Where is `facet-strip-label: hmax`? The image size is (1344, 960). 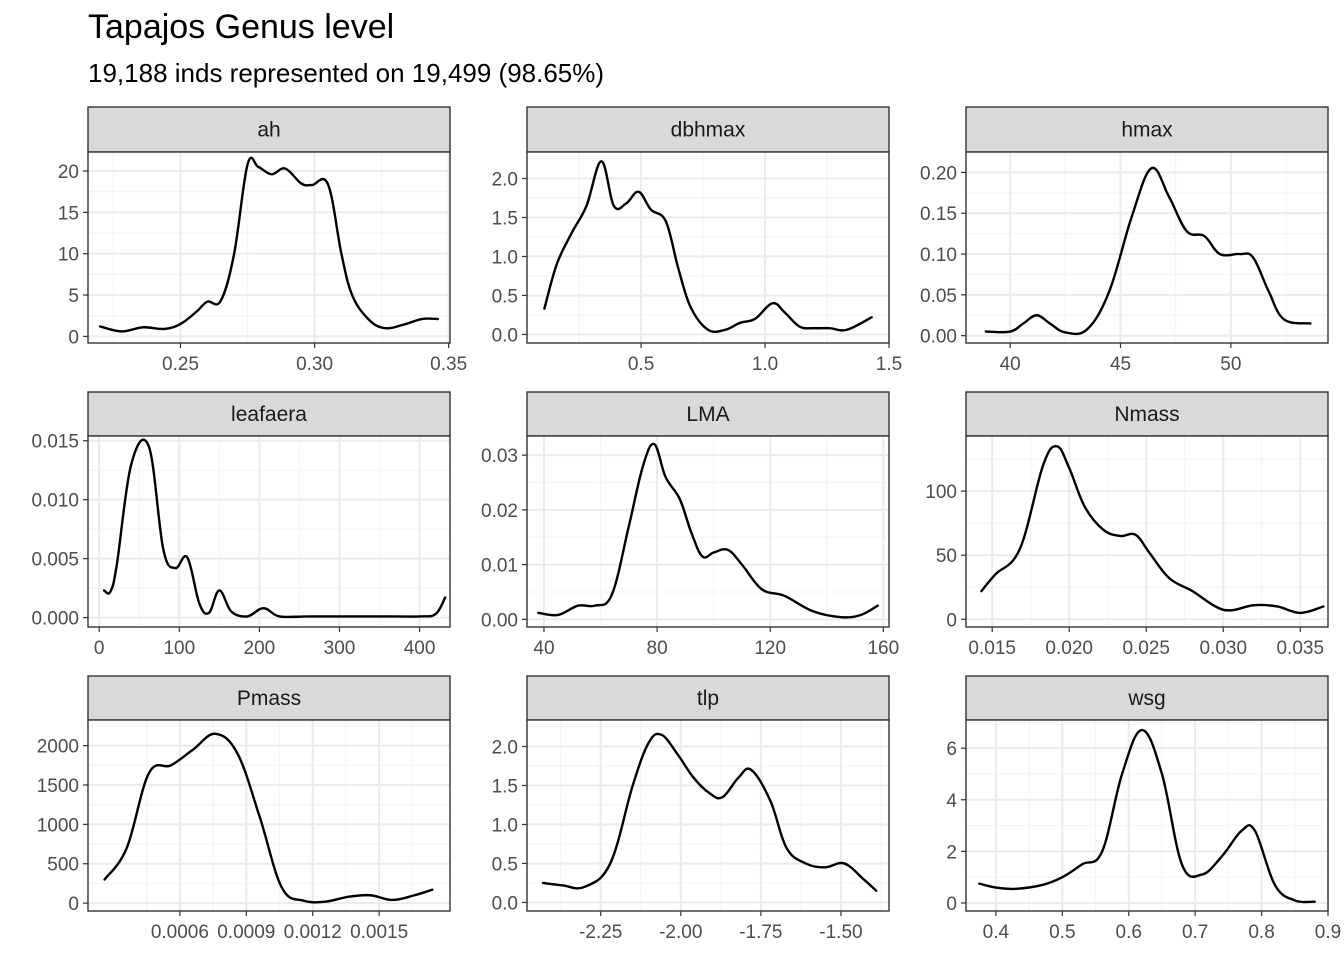
facet-strip-label: hmax is located at coordinates (1147, 130).